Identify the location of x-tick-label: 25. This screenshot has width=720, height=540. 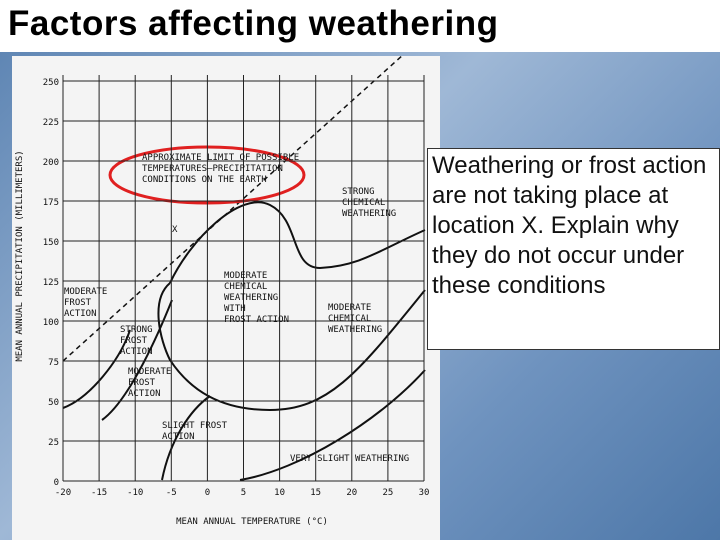
(387, 493).